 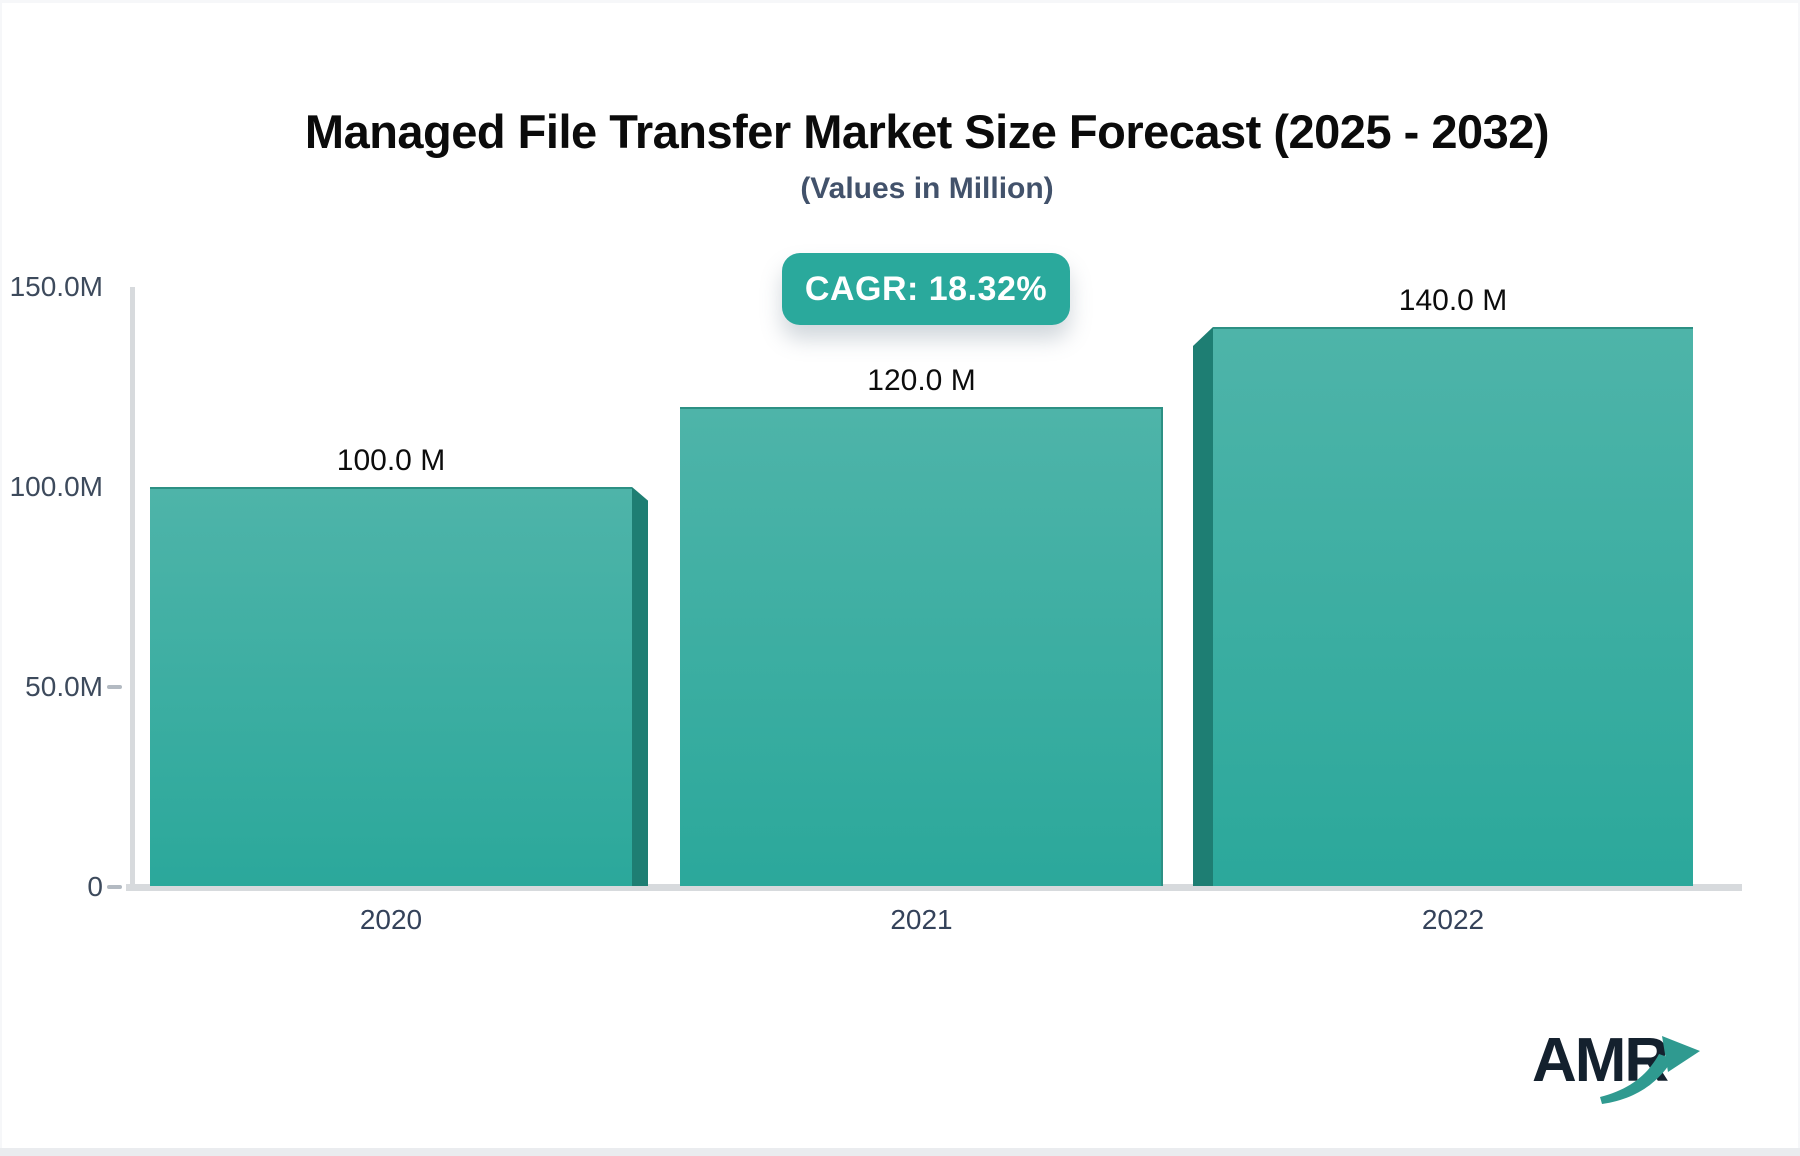 I want to click on y-tick-label: 100.0M, so click(x=56, y=486).